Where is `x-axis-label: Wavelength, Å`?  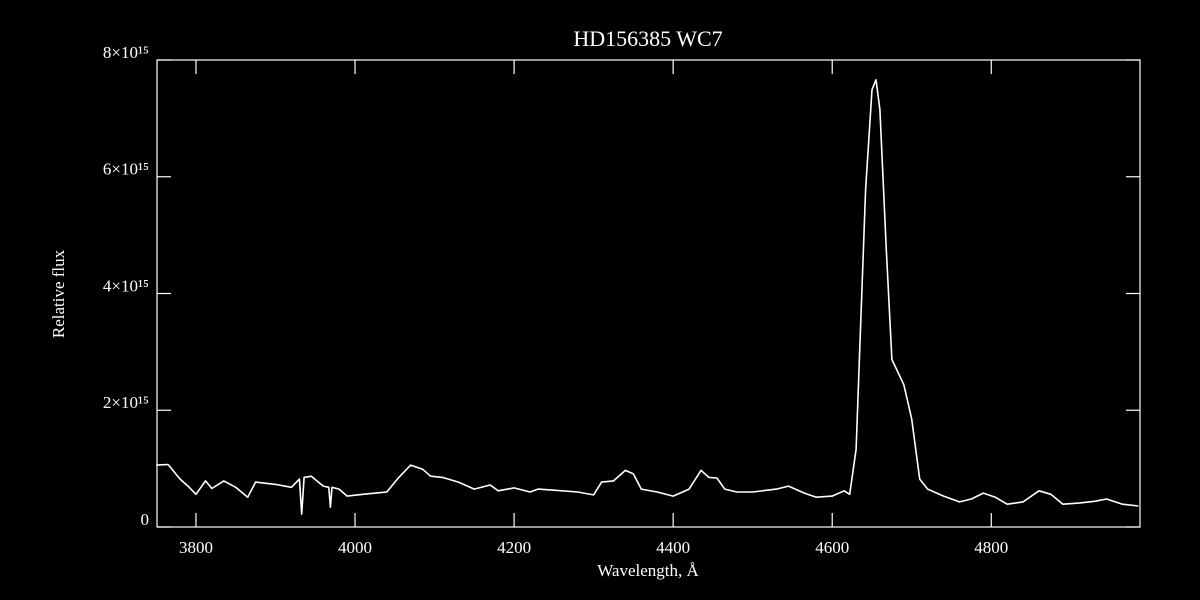
x-axis-label: Wavelength, Å is located at coordinates (648, 570).